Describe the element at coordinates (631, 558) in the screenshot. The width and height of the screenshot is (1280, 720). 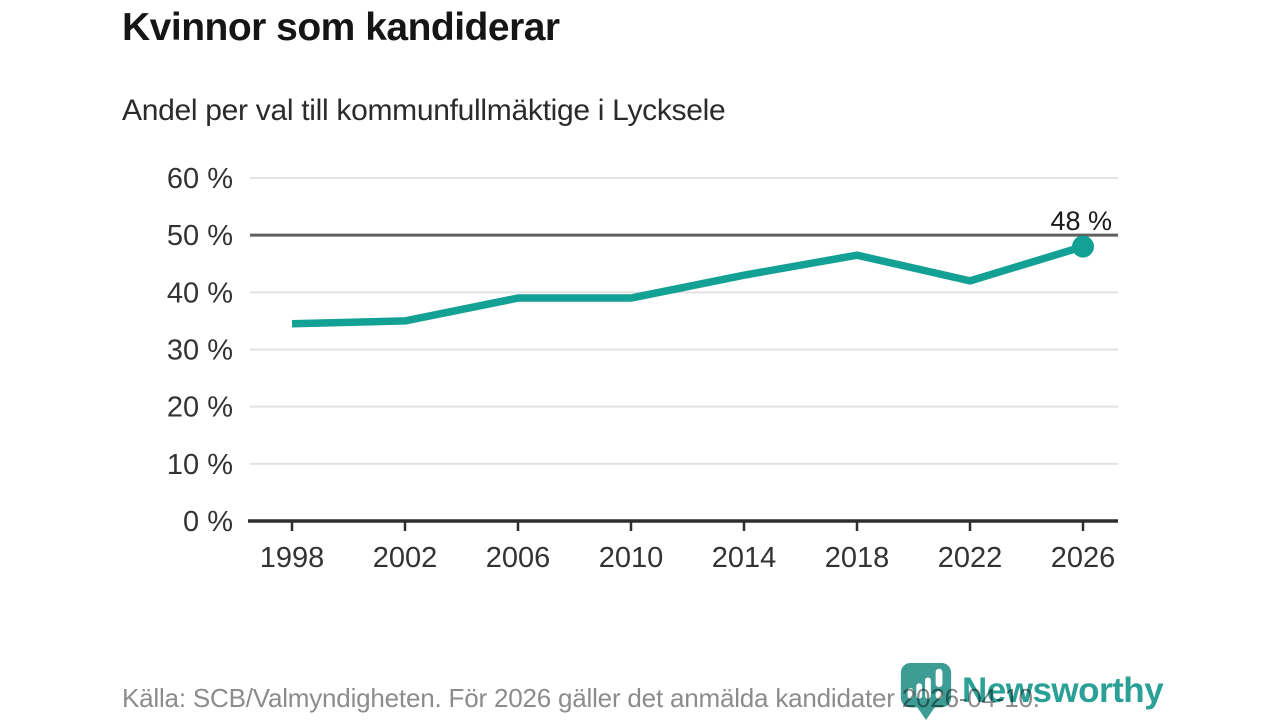
I see `x-tick-label: 2010` at that location.